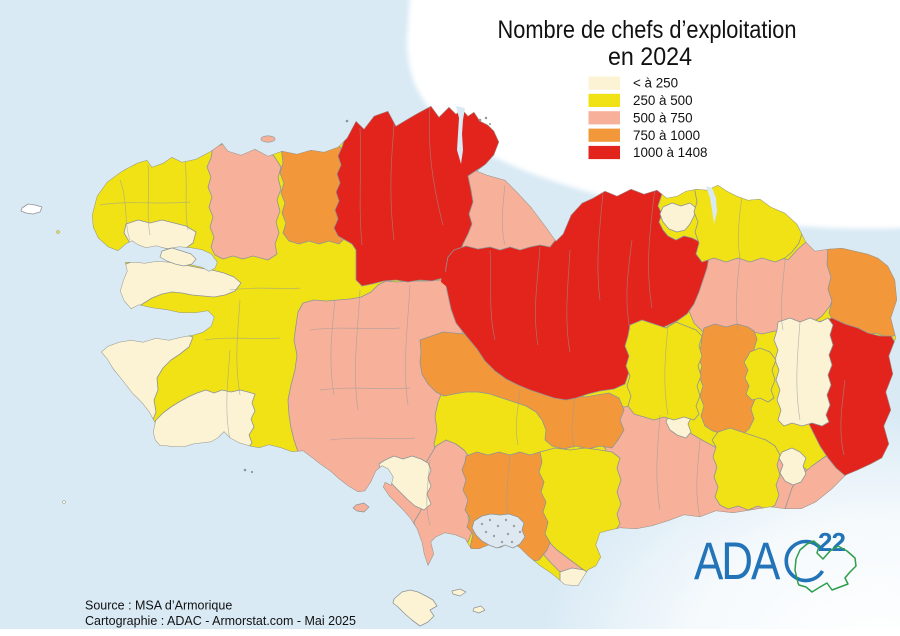  What do you see at coordinates (650, 57) in the screenshot?
I see `svg-text: en 2024` at bounding box center [650, 57].